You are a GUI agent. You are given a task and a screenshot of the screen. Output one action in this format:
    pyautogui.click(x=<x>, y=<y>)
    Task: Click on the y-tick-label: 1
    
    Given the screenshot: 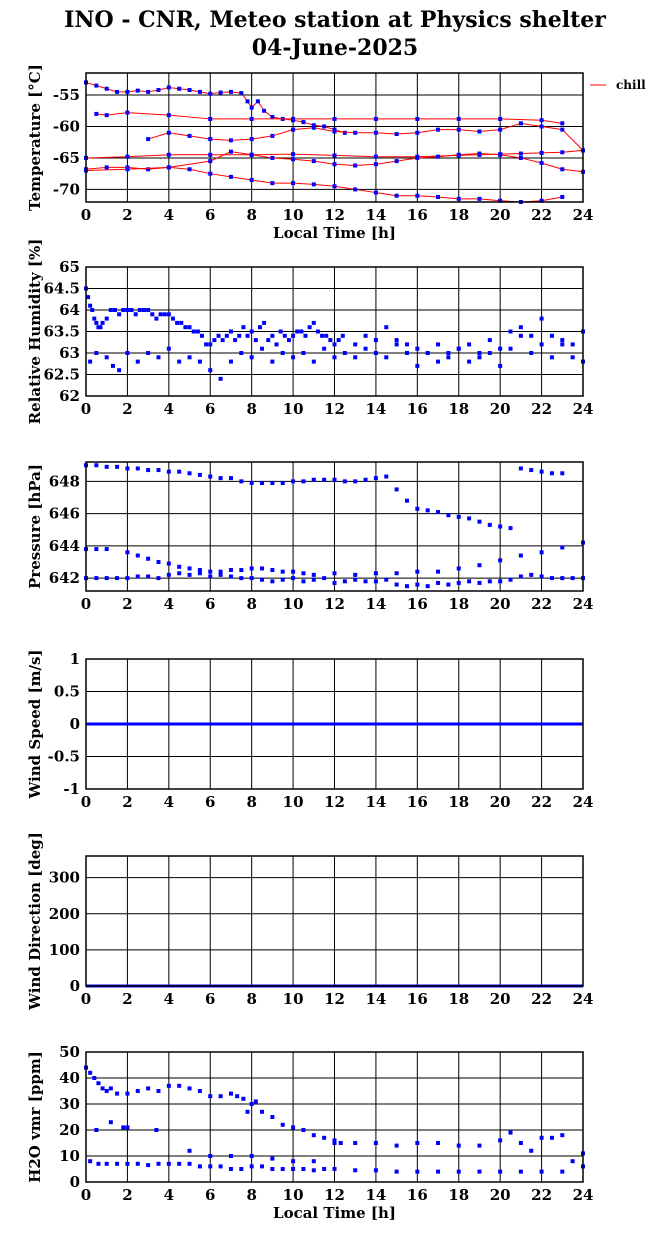 What is the action you would take?
    pyautogui.click(x=75, y=659)
    